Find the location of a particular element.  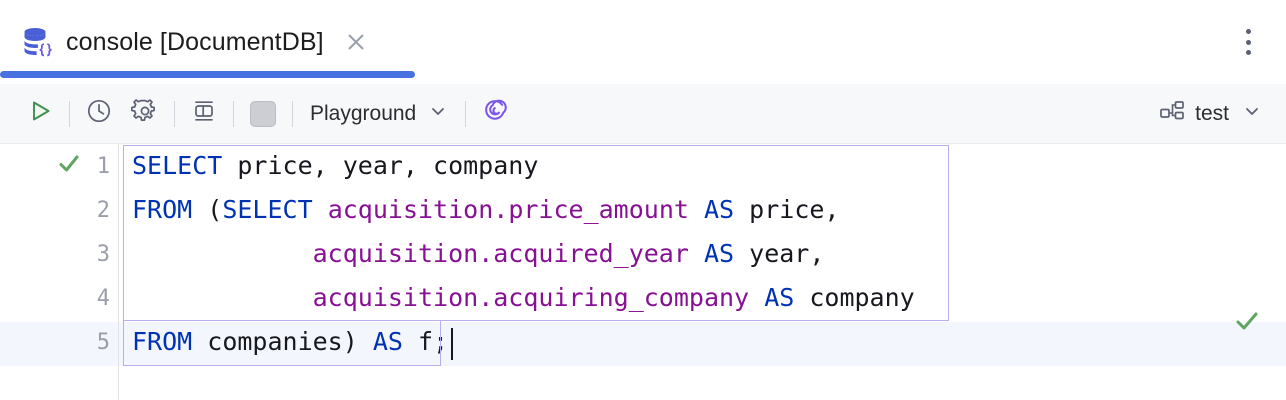

code-token: companies) is located at coordinates (282, 341).